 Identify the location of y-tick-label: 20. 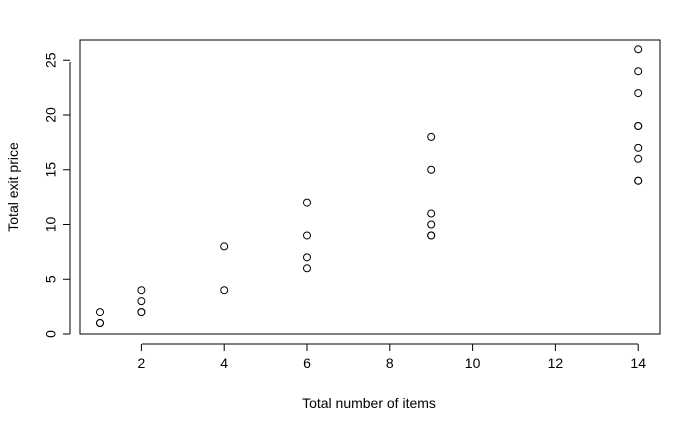
(51, 115).